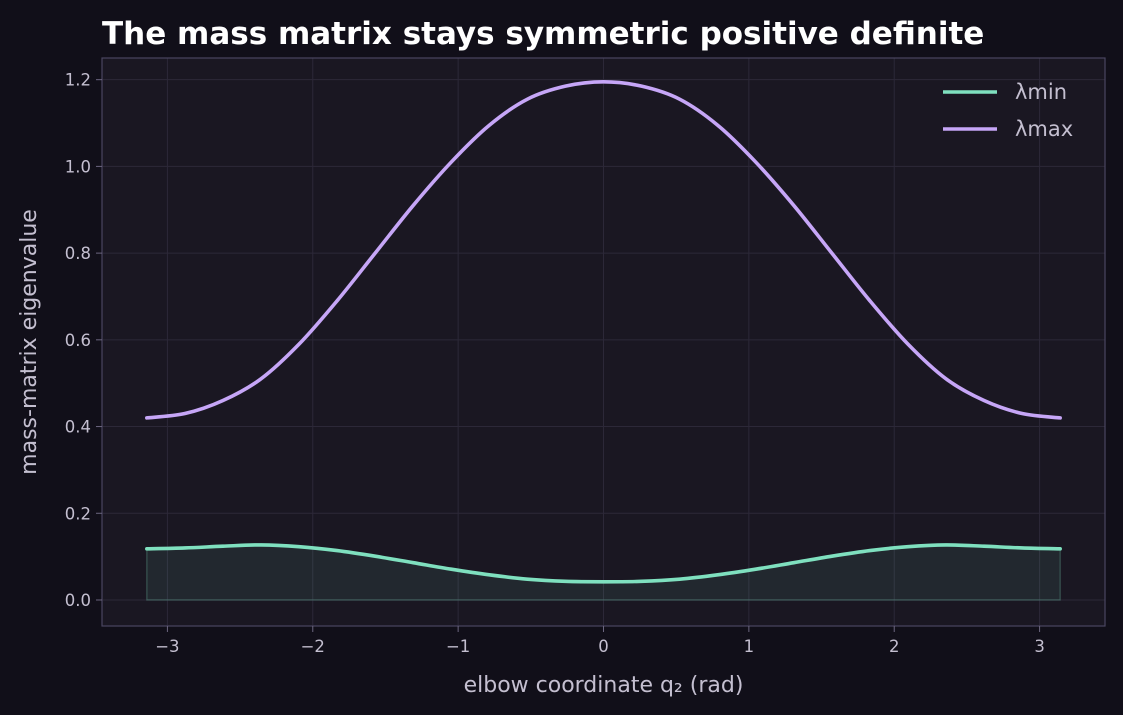  I want to click on y-tick-label: 1.2, so click(78, 80).